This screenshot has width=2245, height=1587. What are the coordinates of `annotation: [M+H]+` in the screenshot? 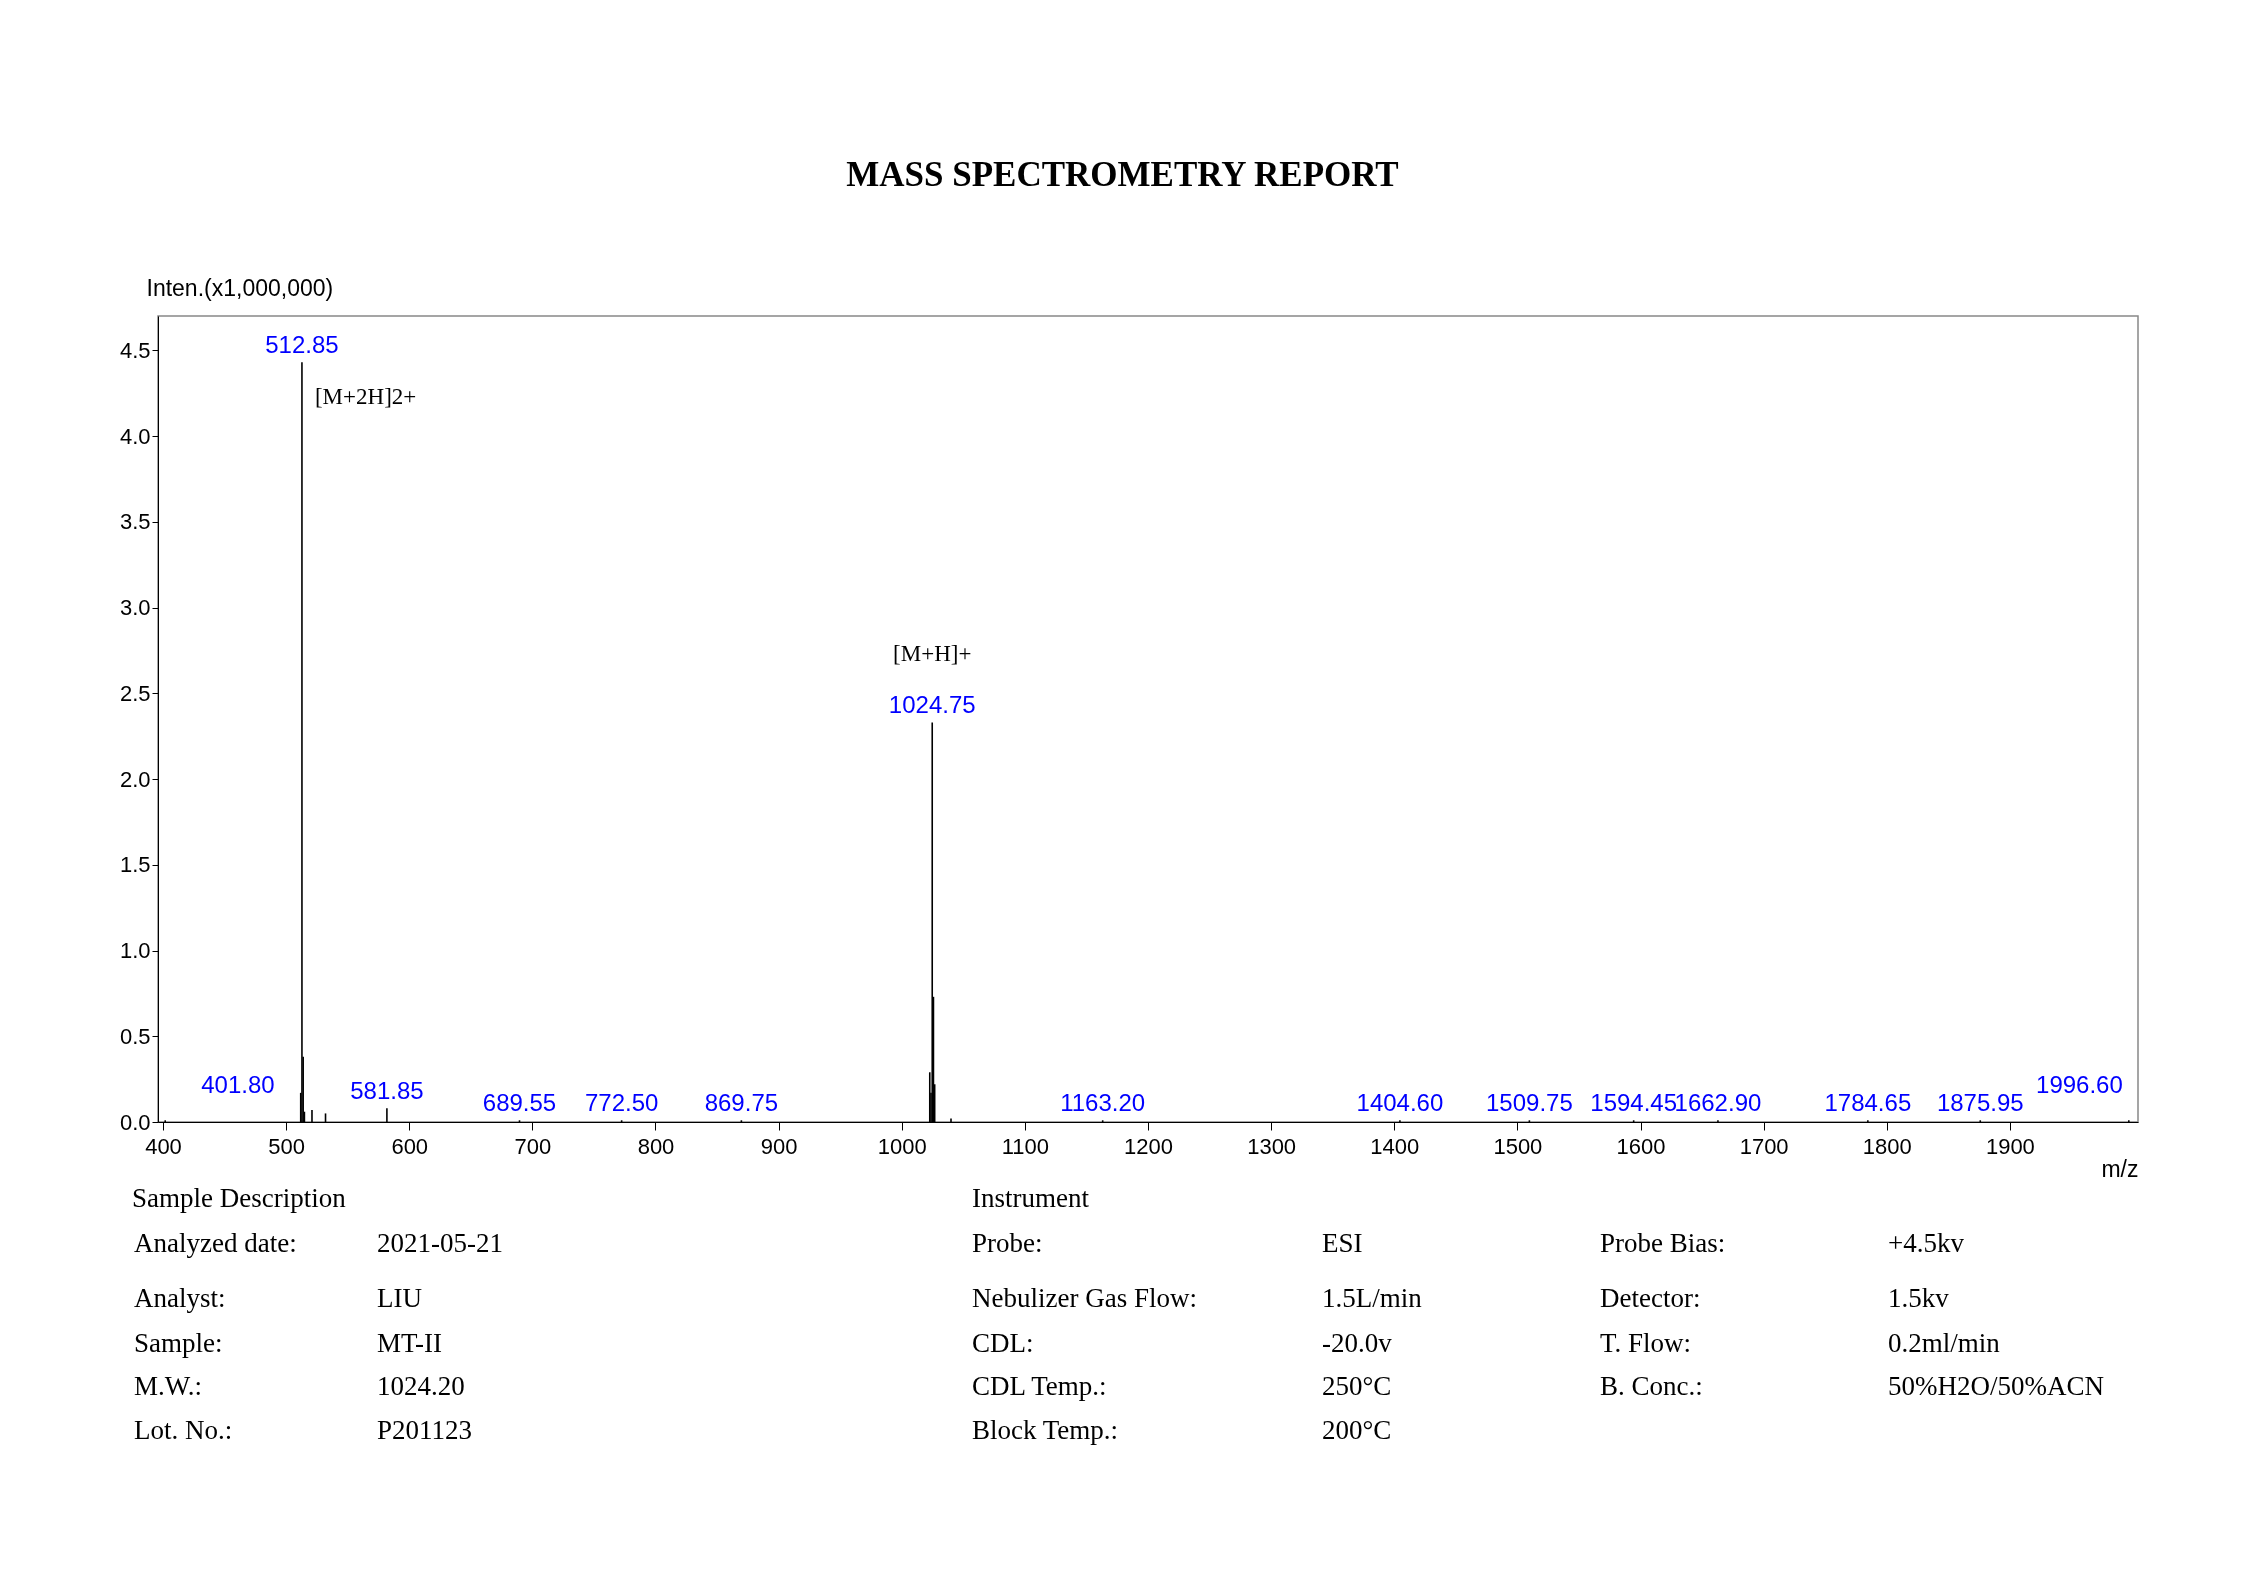 It's located at (932, 654).